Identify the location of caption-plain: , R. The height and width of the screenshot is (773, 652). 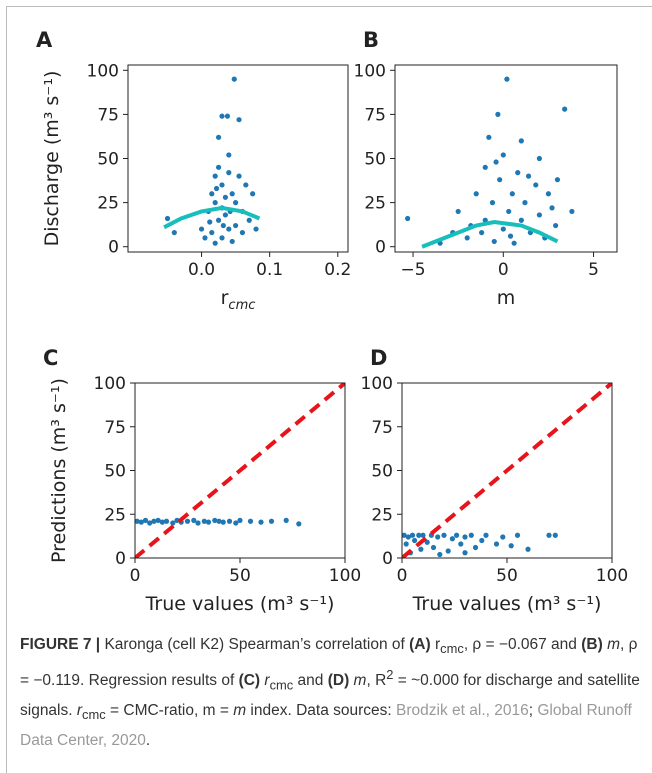
(376, 681).